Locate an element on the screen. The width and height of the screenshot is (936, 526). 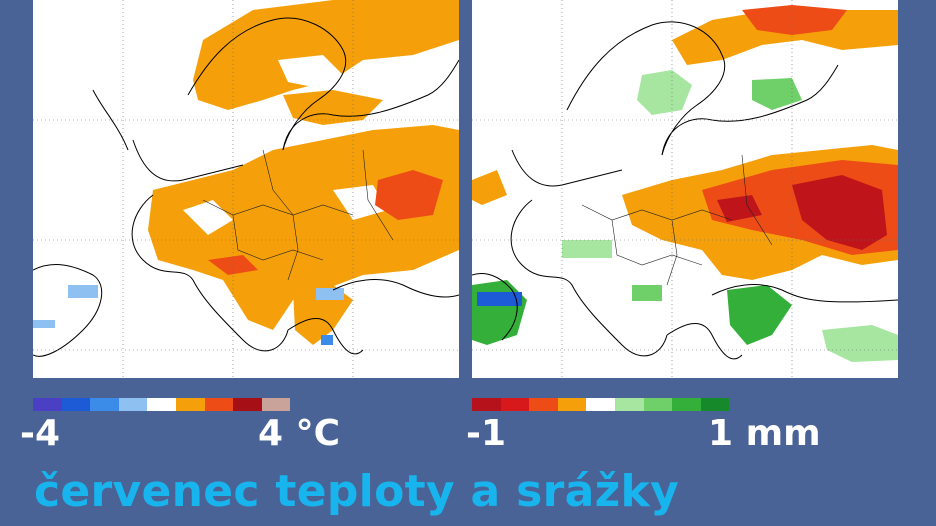
temperature-cool-regions is located at coordinates (285, 145).